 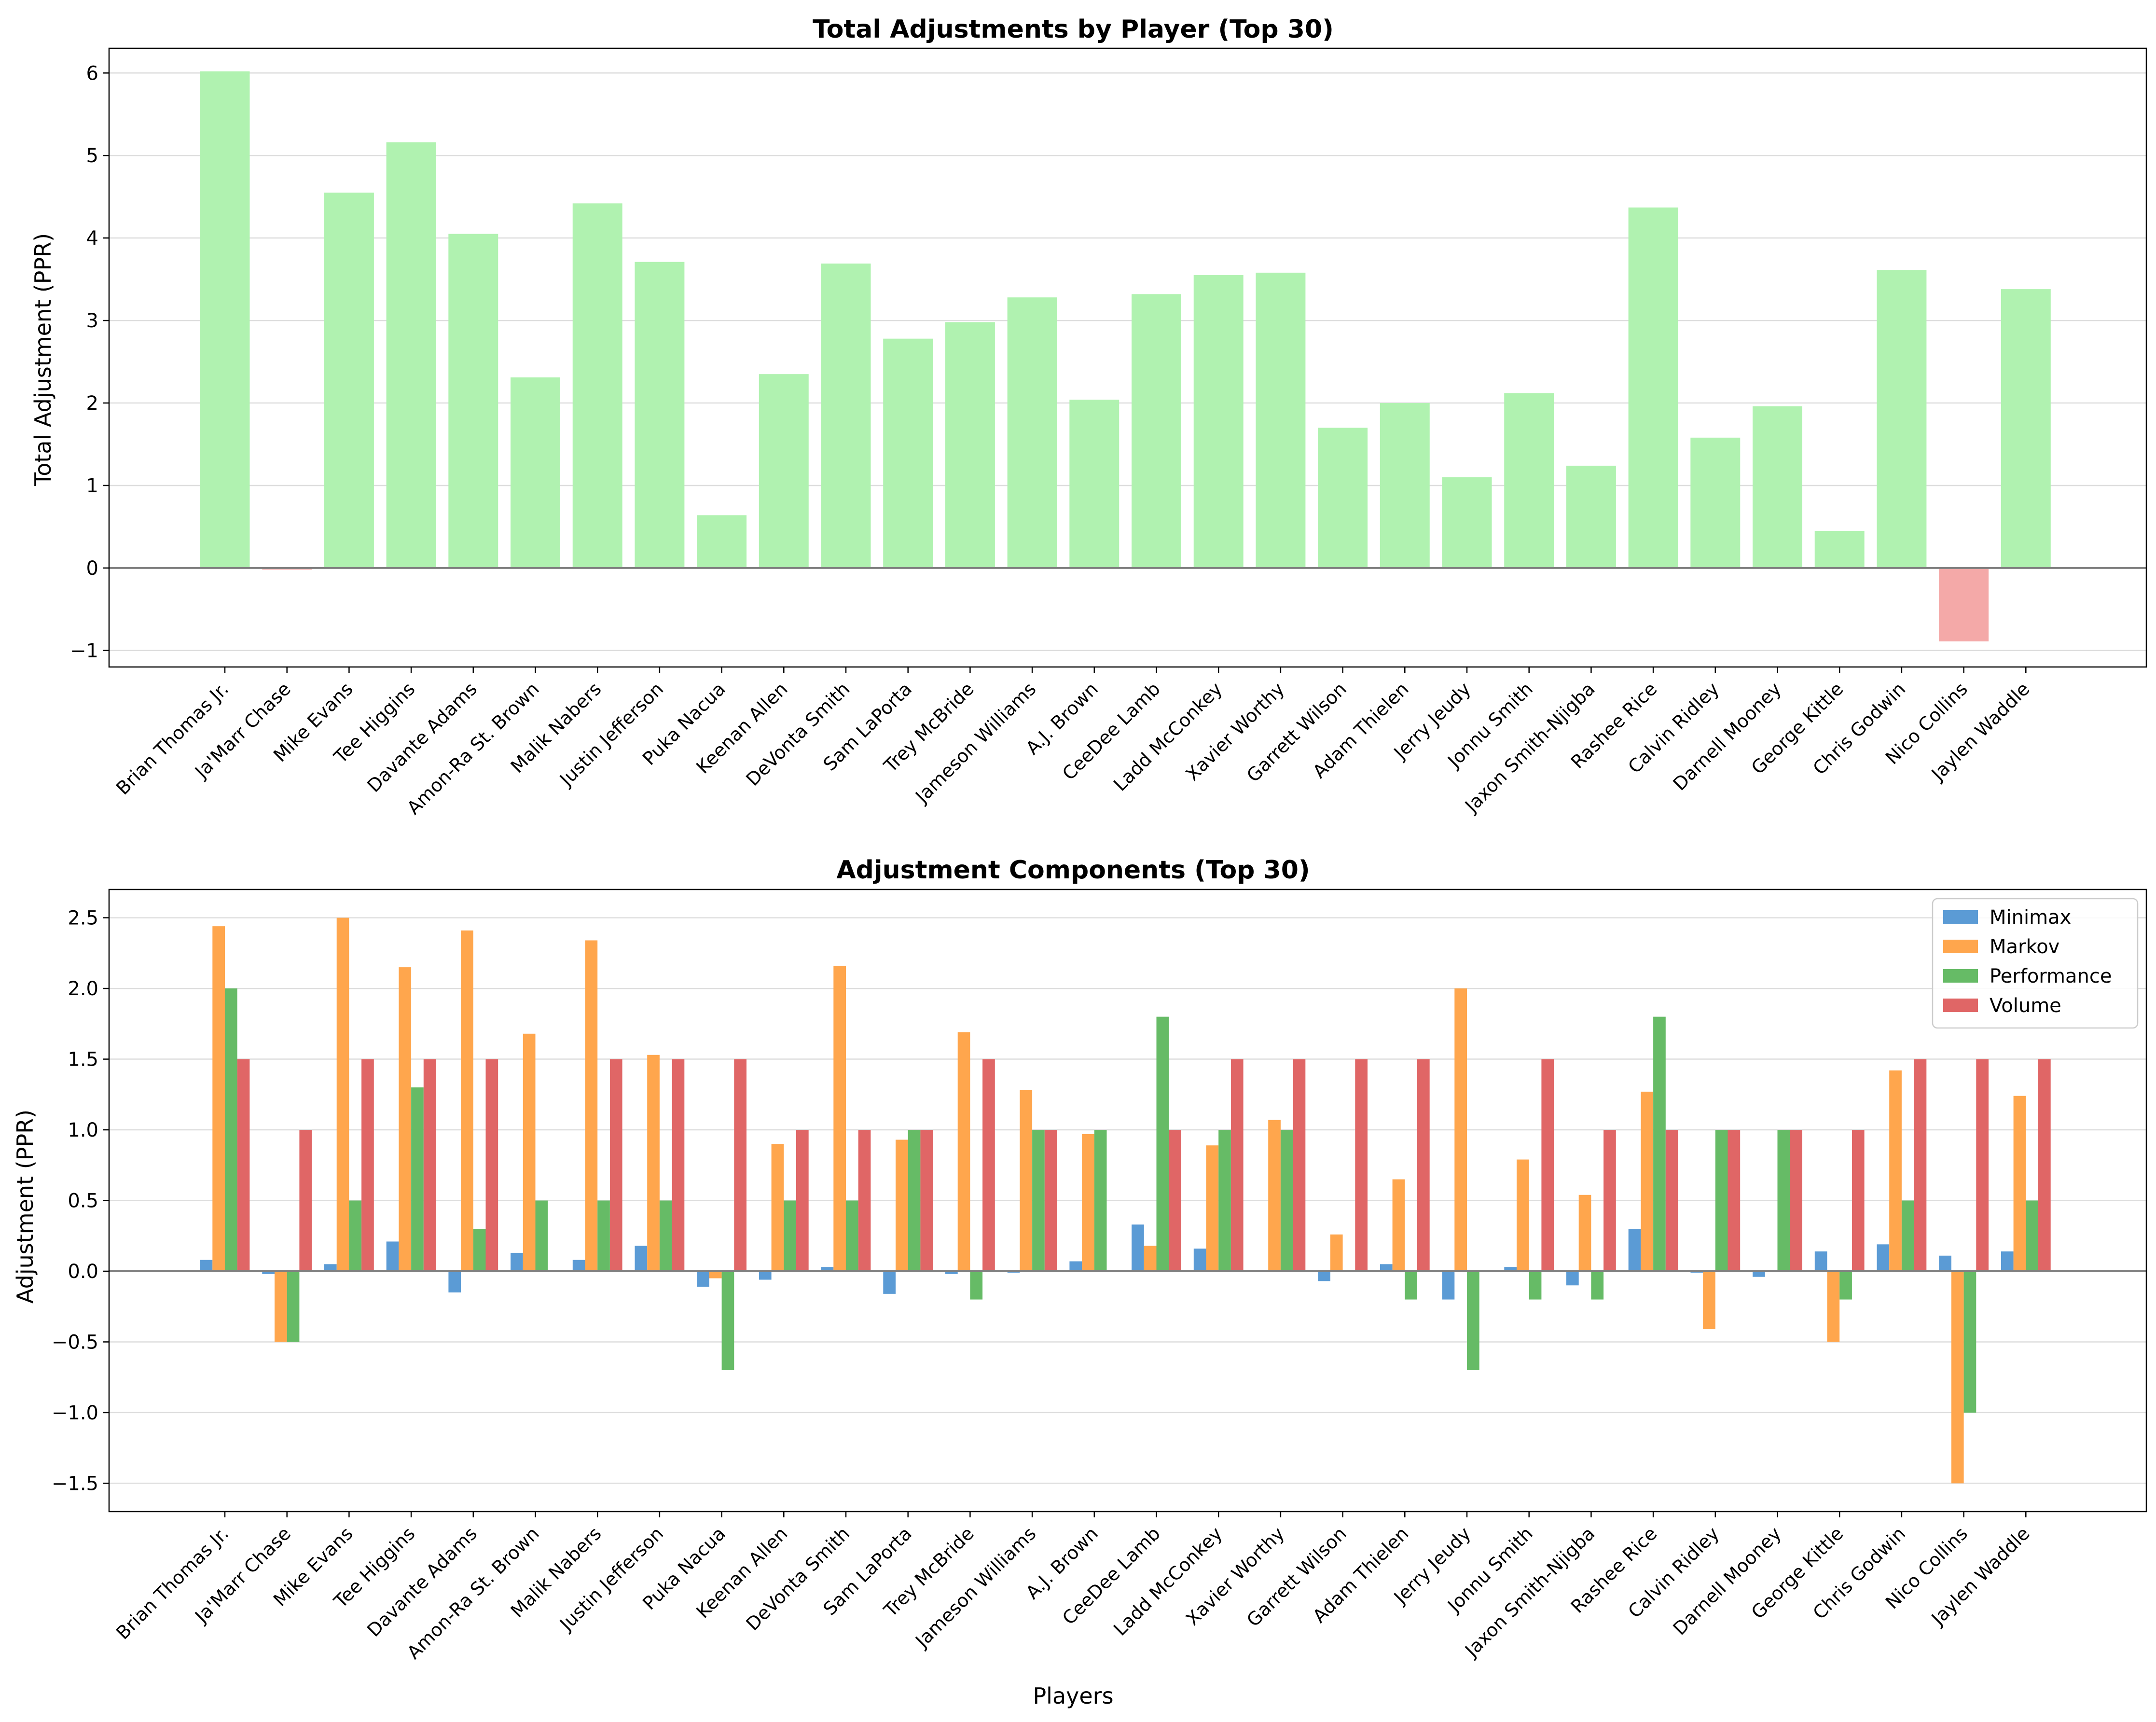 I want to click on x-tick-label: Jameson Williams, so click(x=975, y=1587).